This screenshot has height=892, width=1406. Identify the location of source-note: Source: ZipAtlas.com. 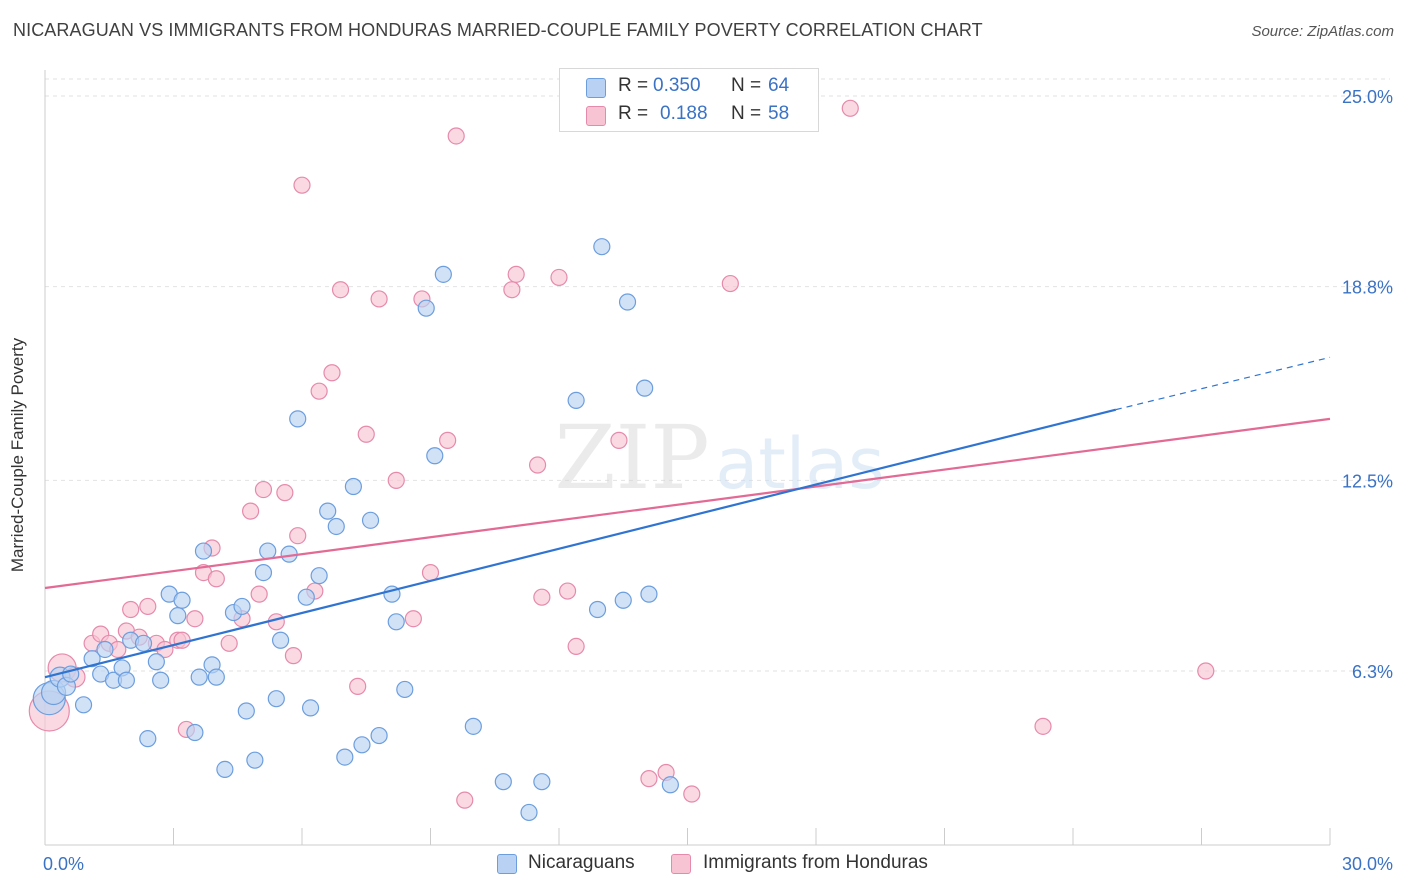
(1322, 31).